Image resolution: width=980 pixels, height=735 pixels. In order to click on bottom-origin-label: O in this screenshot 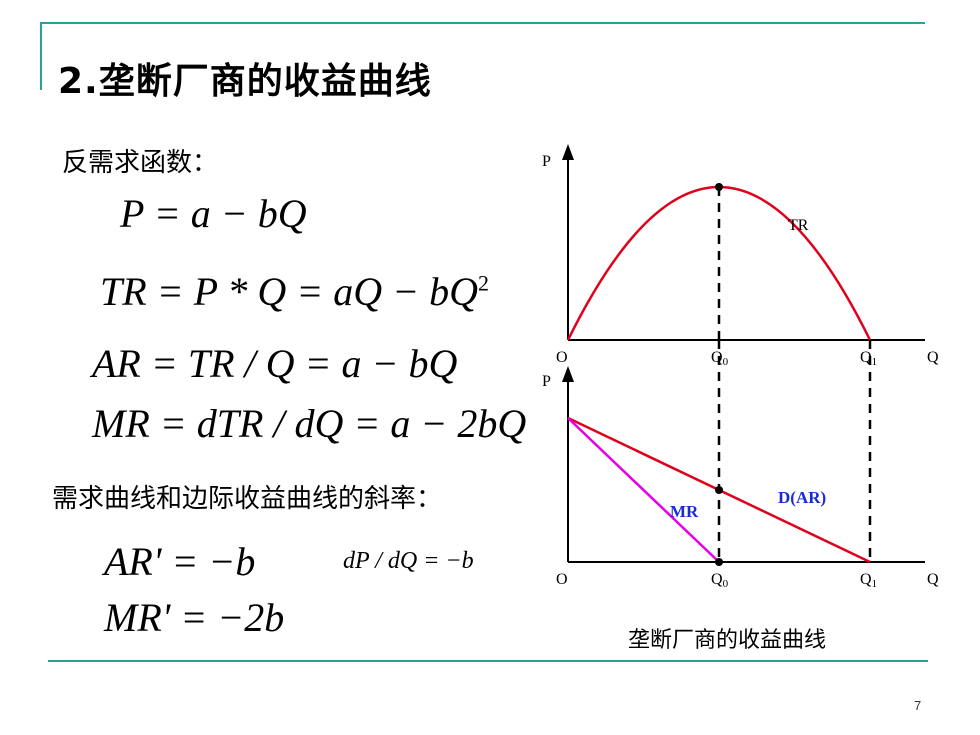, I will do `click(562, 579)`.